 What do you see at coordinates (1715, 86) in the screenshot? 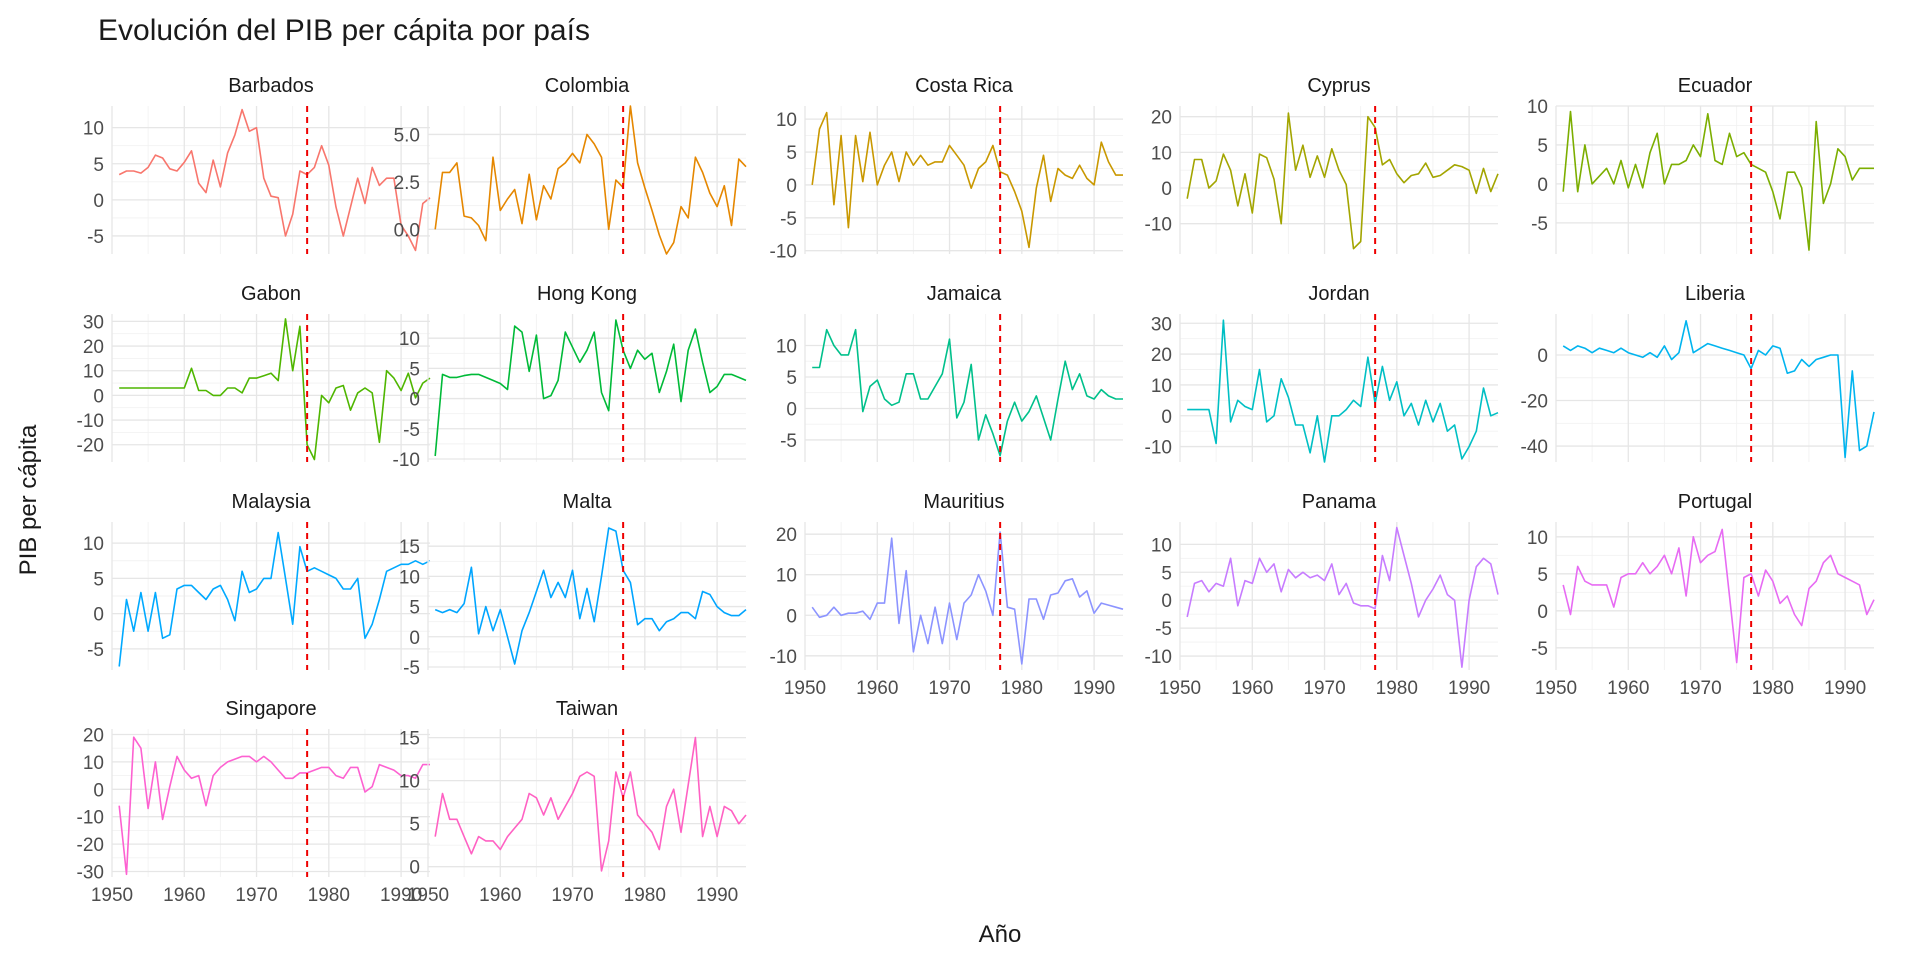
I see `strip-label-ecuador: Ecuador` at bounding box center [1715, 86].